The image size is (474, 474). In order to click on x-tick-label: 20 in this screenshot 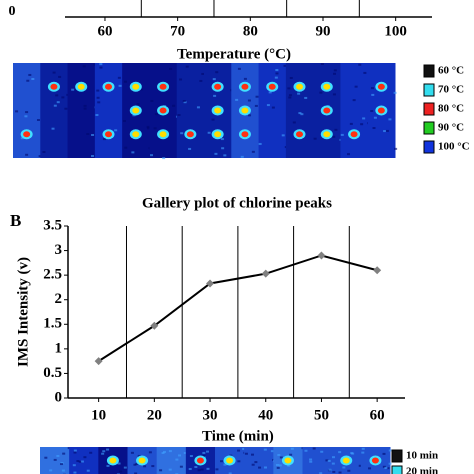, I will do `click(154, 415)`.